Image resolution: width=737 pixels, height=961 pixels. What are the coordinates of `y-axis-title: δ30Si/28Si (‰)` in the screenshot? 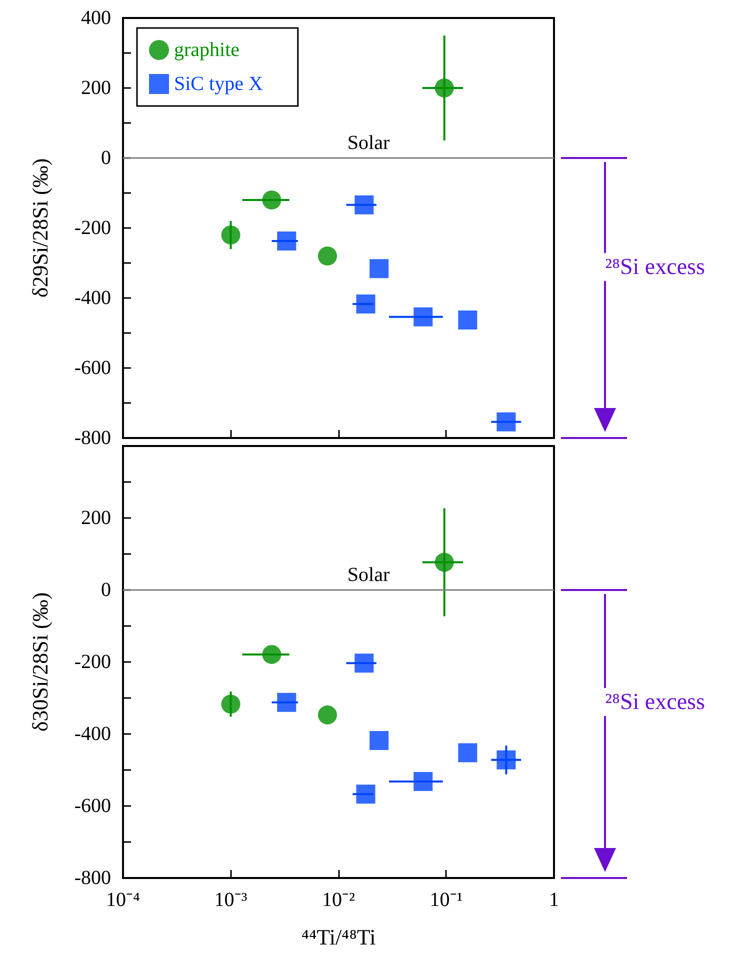 It's located at (40, 662).